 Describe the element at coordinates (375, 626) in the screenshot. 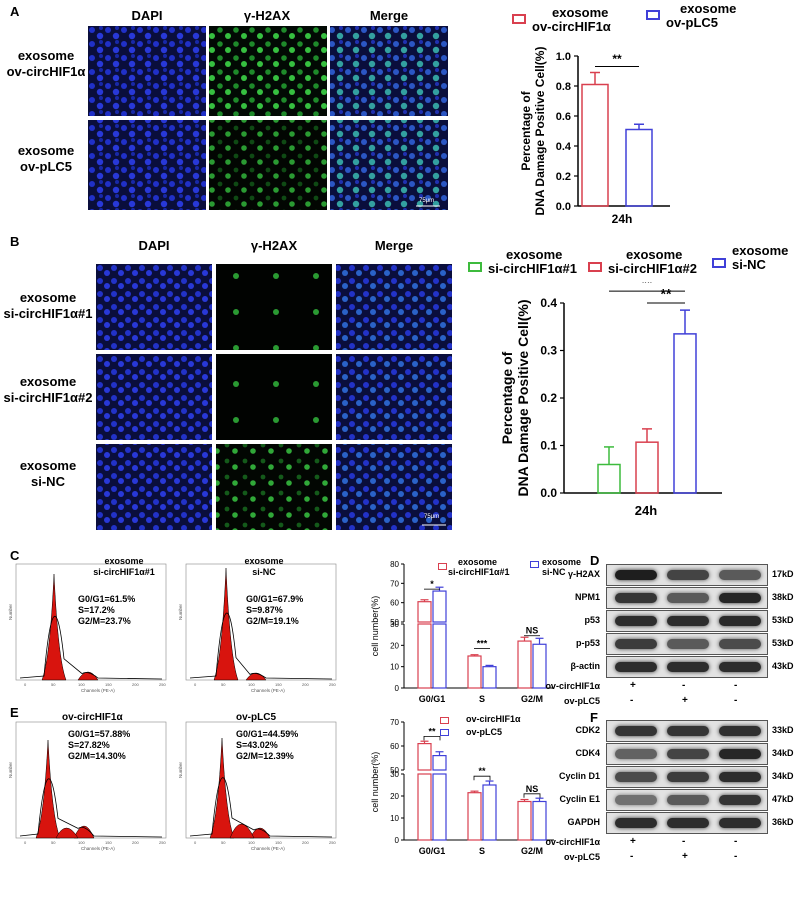

I see `y-label: cell number(%)` at that location.